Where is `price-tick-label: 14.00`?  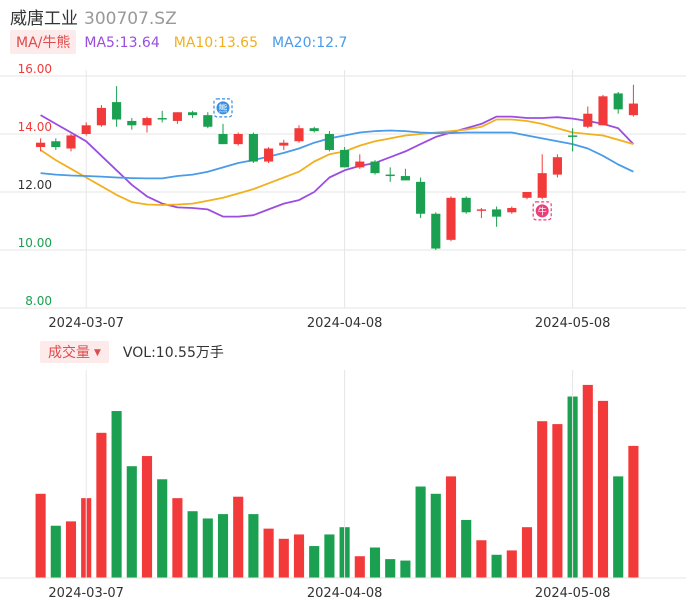
price-tick-label: 14.00 is located at coordinates (35, 127).